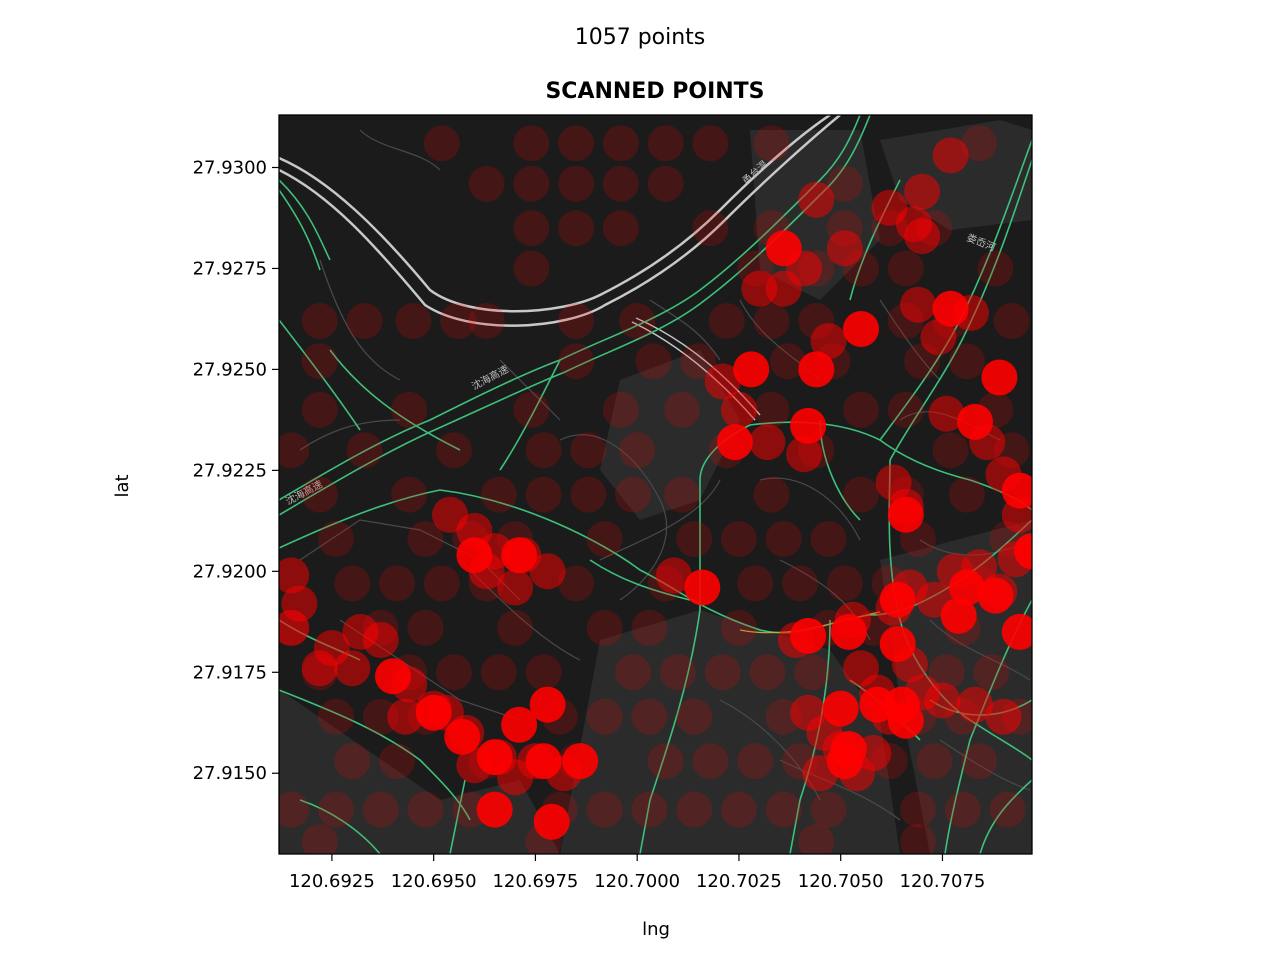 Image resolution: width=1280 pixels, height=960 pixels. I want to click on y-tick-label: 27.9200, so click(230, 571).